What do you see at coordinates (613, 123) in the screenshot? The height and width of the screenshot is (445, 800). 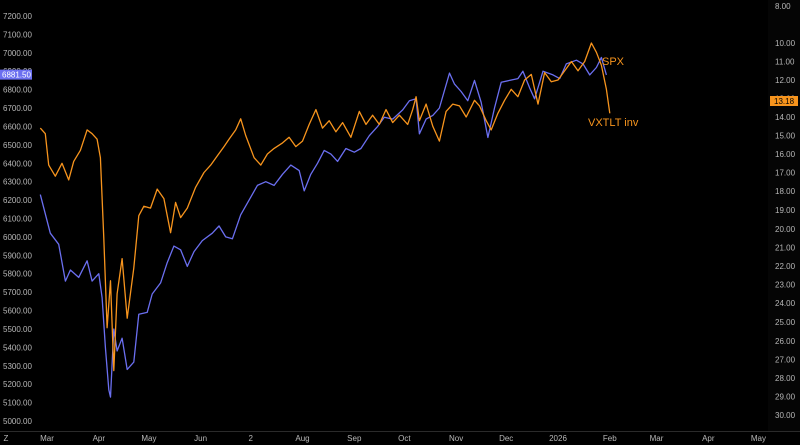 I see `vxtlt-annotation: VXTLT inv` at bounding box center [613, 123].